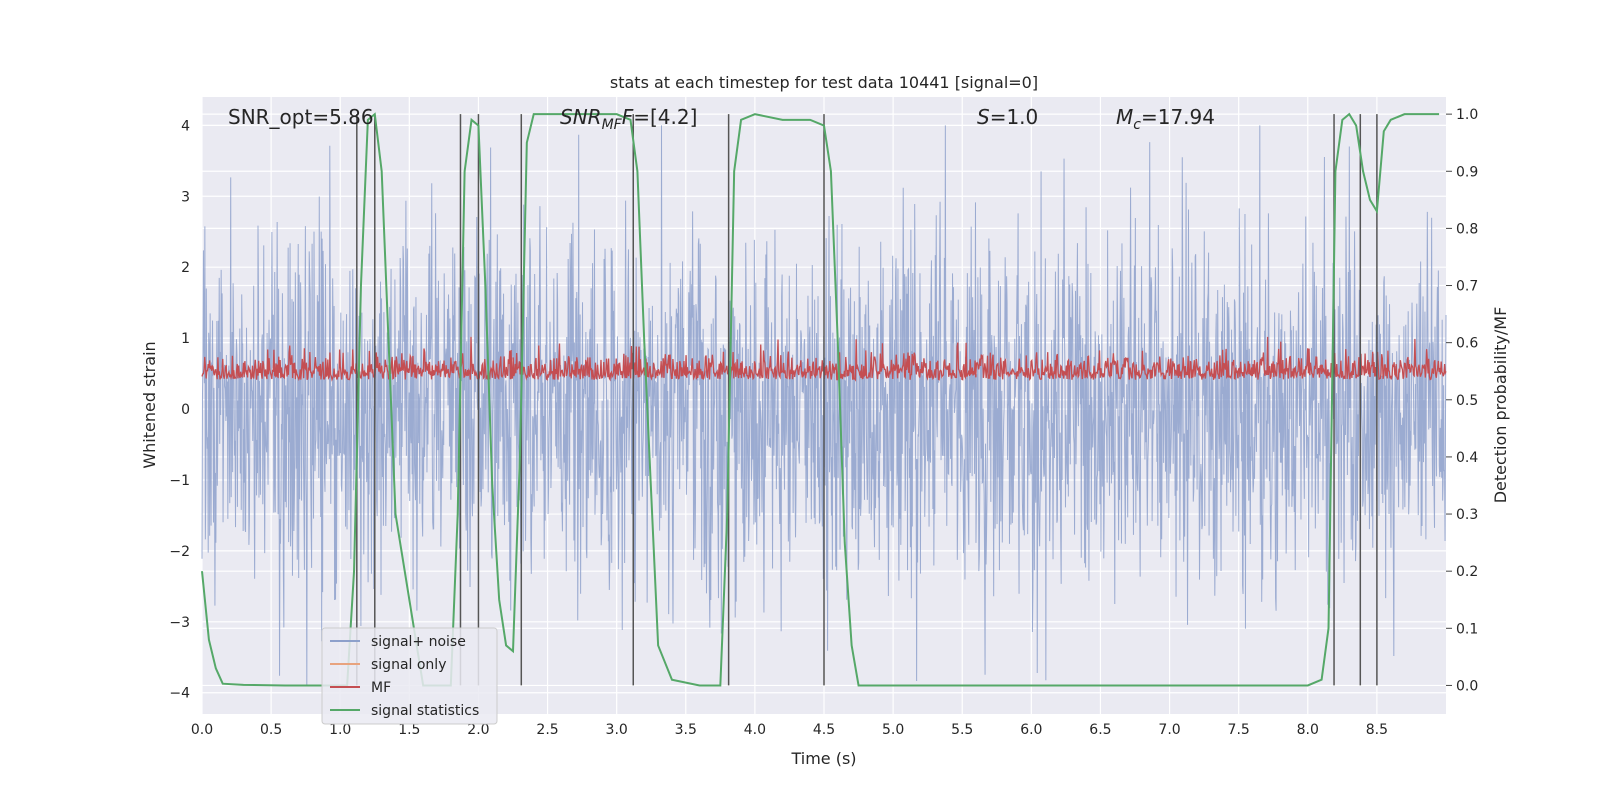 This screenshot has width=1600, height=804. Describe the element at coordinates (1178, 117) in the screenshot. I see `mc-value: =17.94` at that location.